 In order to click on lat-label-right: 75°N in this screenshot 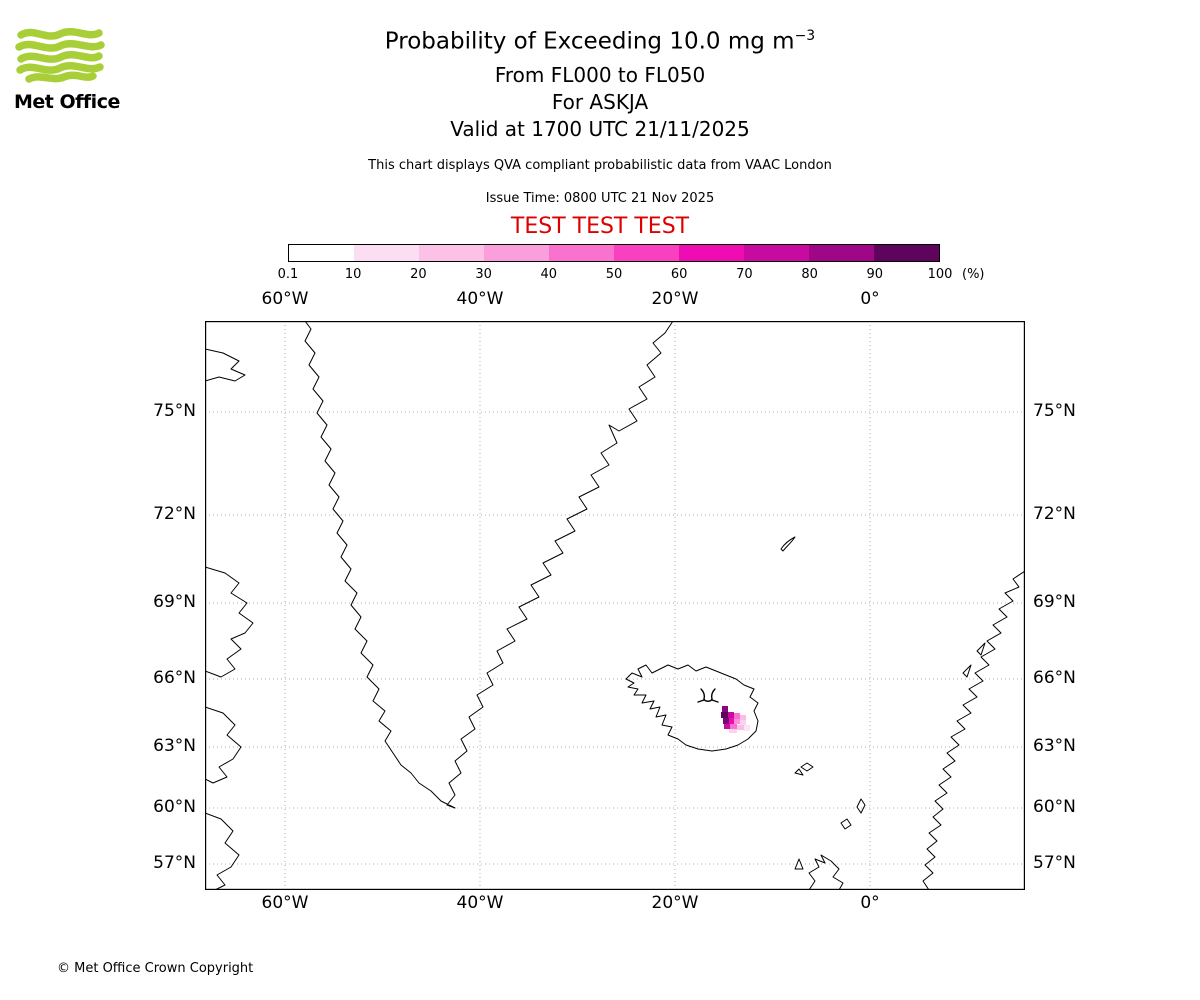, I will do `click(1054, 411)`.